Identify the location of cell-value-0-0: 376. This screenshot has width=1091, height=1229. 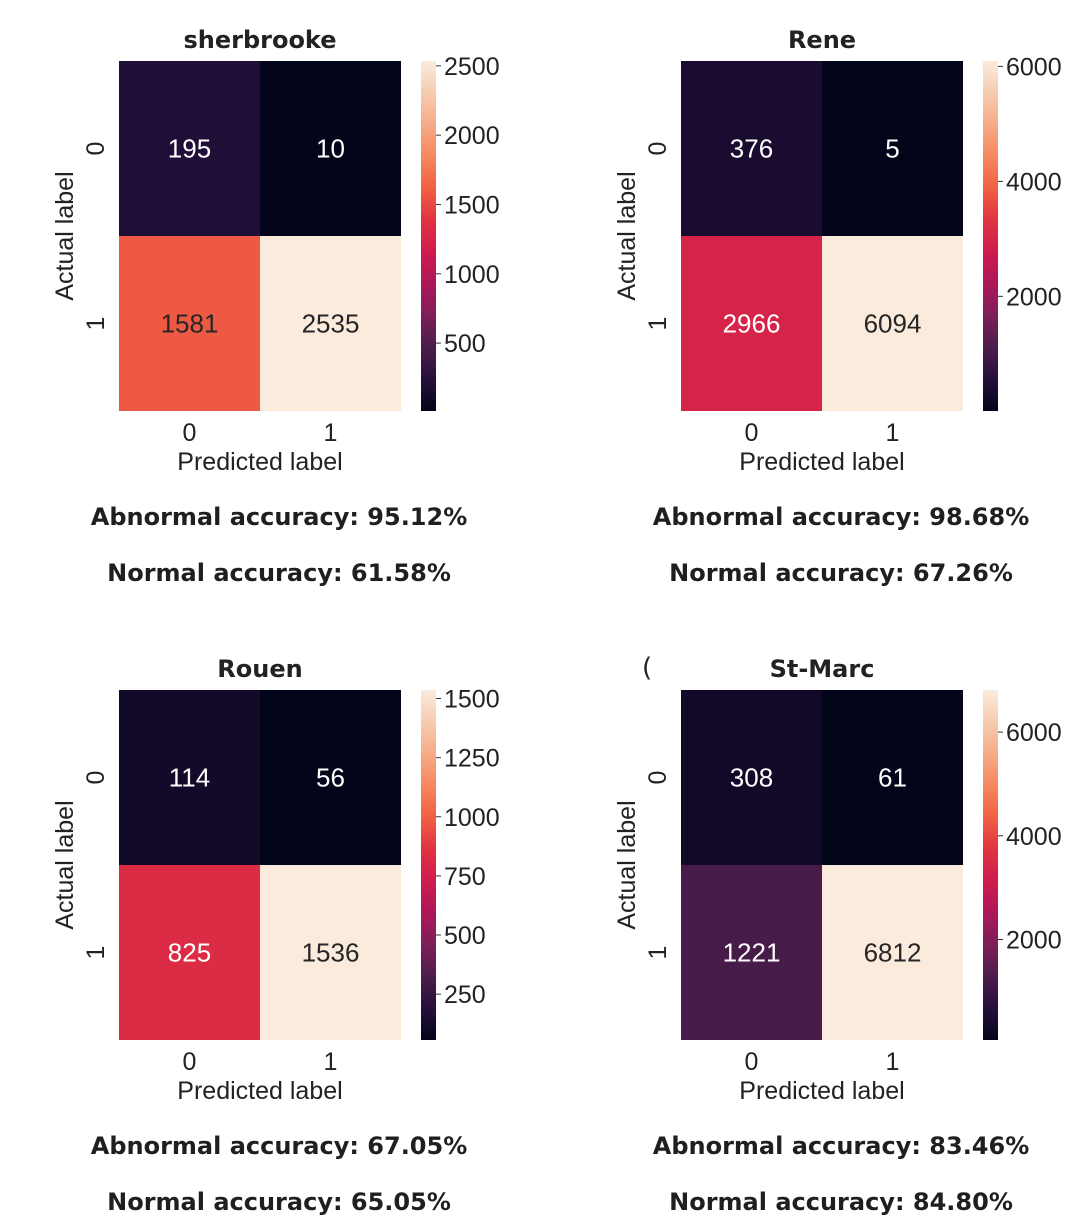
(751, 149).